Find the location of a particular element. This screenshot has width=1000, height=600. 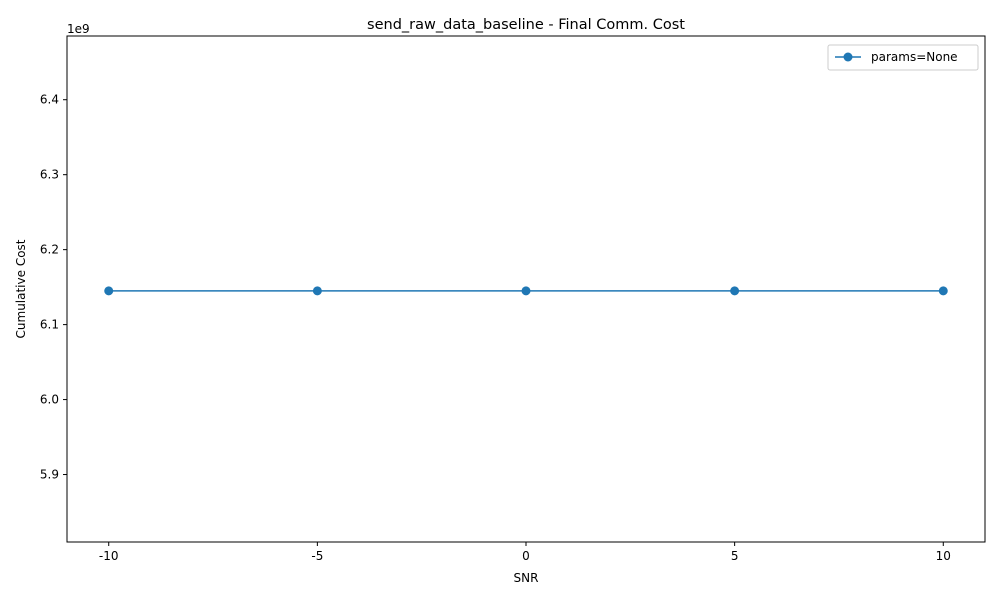

series-layer is located at coordinates (526, 291).